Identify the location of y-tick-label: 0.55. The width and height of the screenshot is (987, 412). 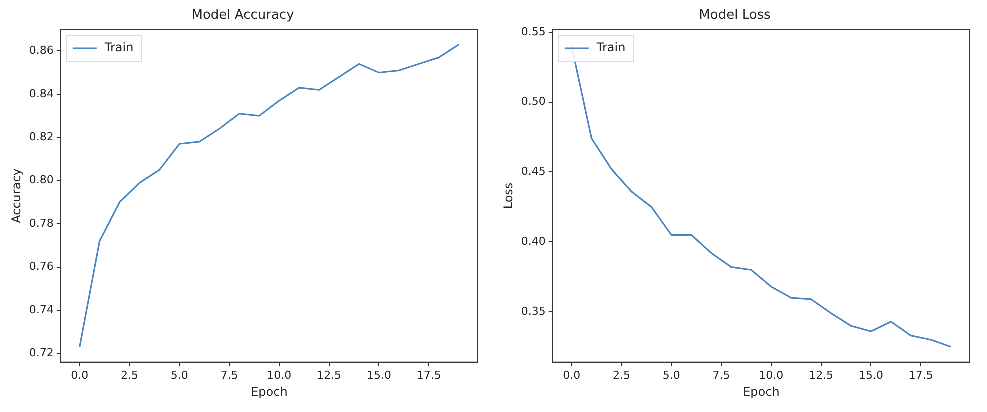
(533, 31).